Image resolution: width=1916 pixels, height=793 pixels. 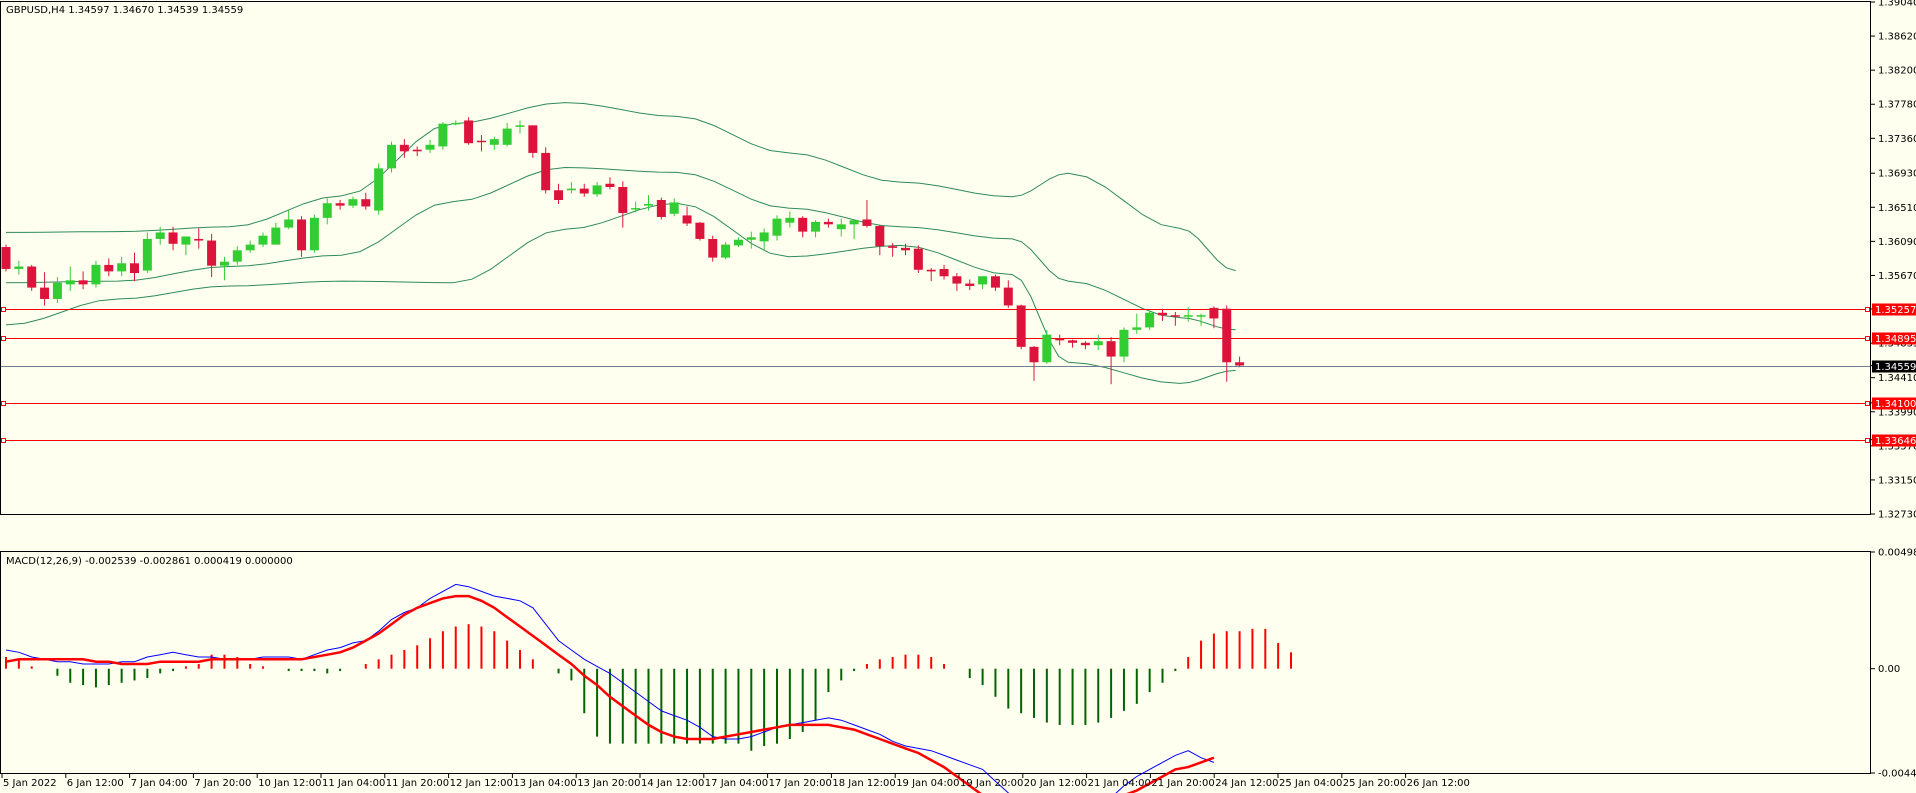 I want to click on time-tick-label: 13 Jan 20:00, so click(x=608, y=783).